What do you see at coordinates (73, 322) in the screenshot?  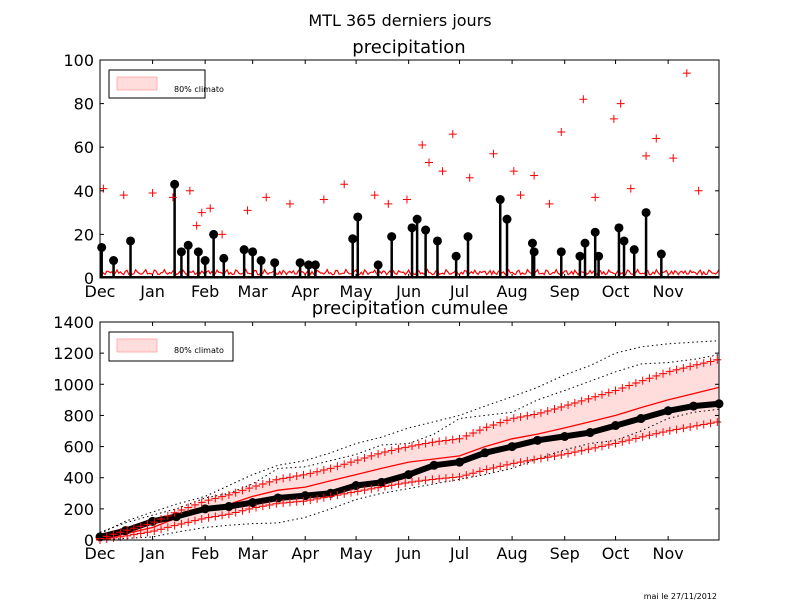 I see `y-tick-label: 1400` at bounding box center [73, 322].